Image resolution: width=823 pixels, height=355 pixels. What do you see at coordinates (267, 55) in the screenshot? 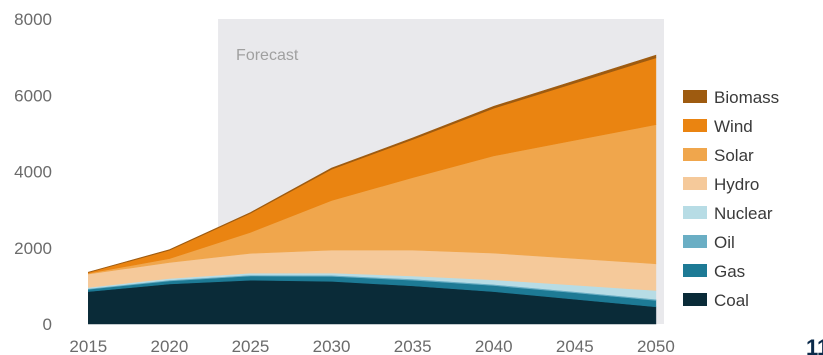
I see `forecast-label: Forecast` at bounding box center [267, 55].